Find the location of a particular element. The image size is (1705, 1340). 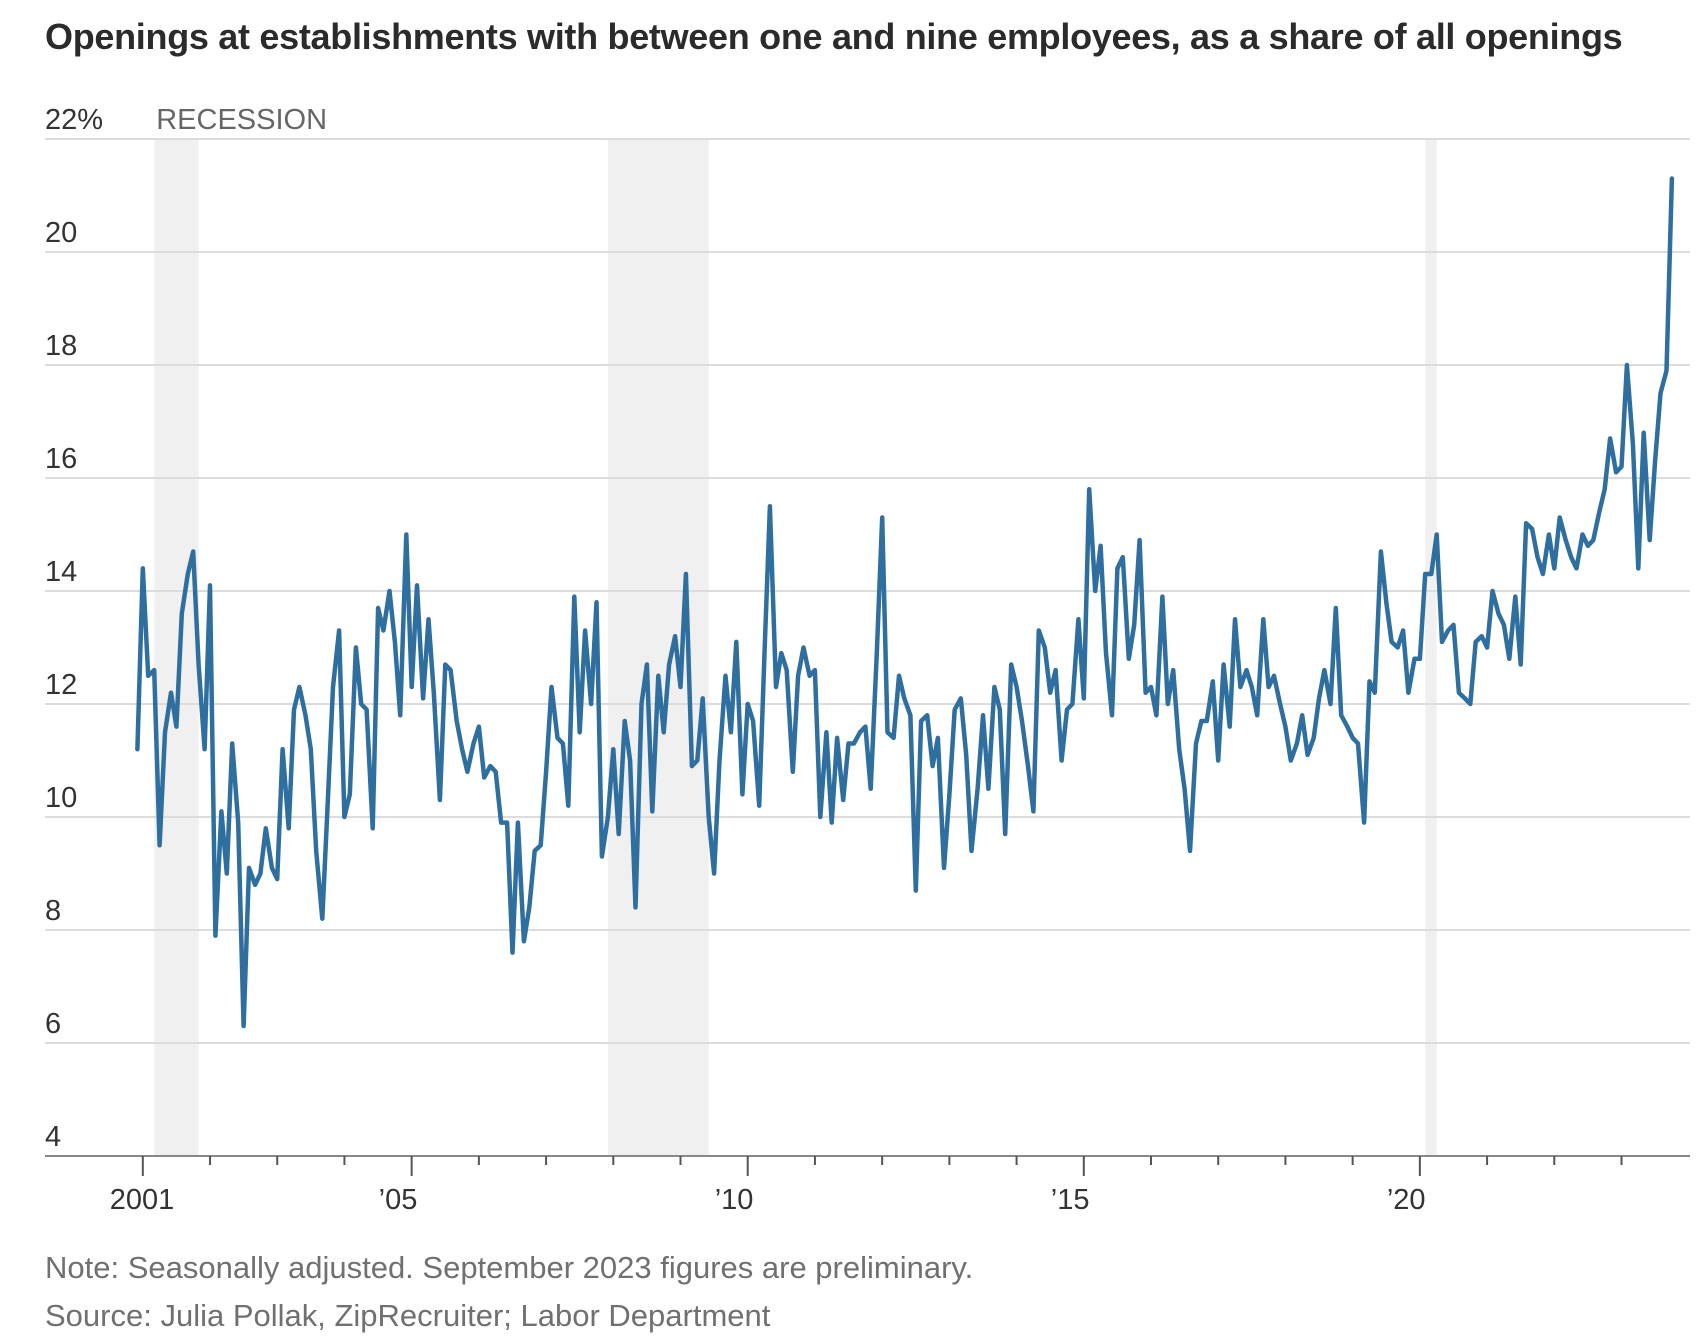

y-tick-label: 4 is located at coordinates (53, 1137).